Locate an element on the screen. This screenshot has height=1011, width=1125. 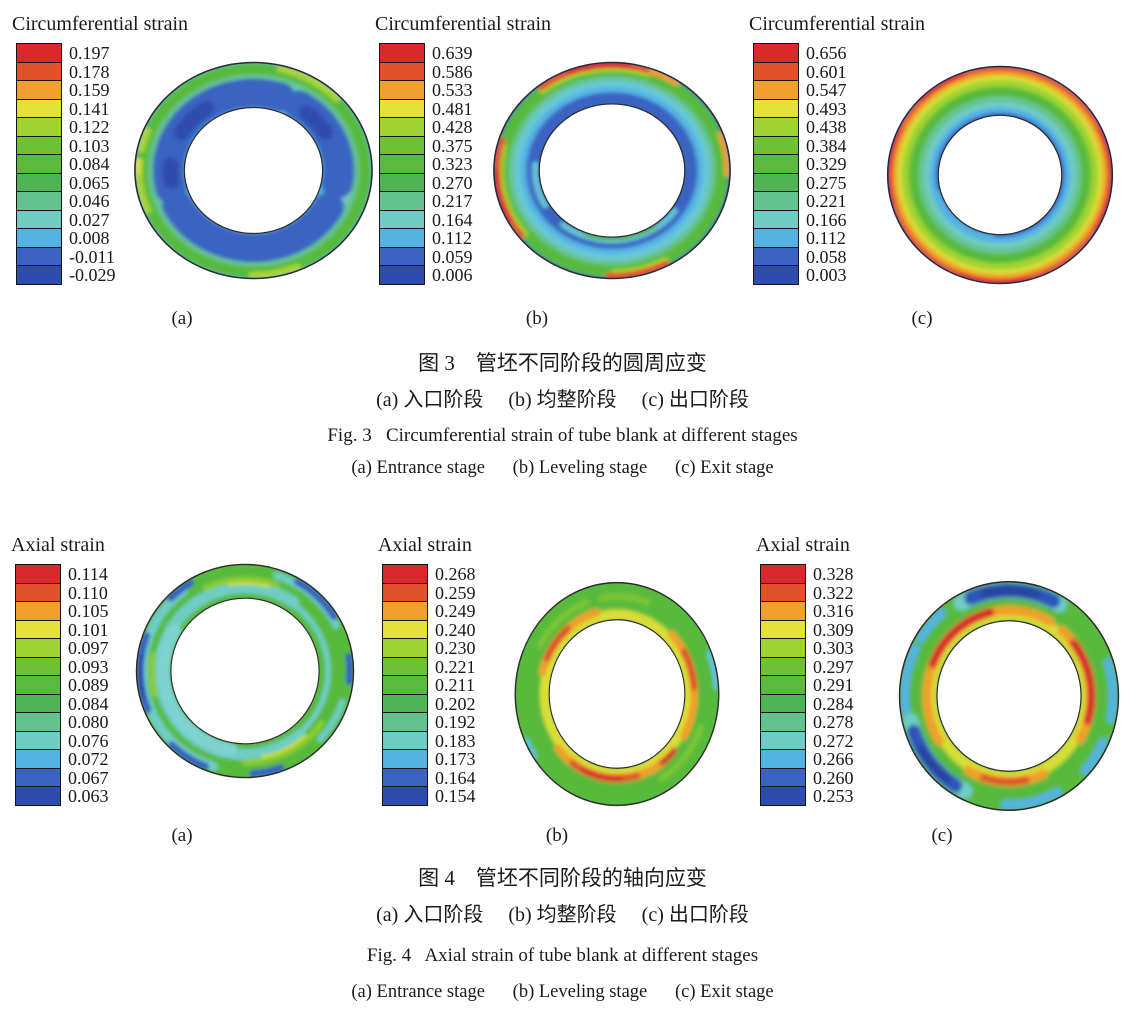
legend-row: 0.316 is located at coordinates (807, 611).